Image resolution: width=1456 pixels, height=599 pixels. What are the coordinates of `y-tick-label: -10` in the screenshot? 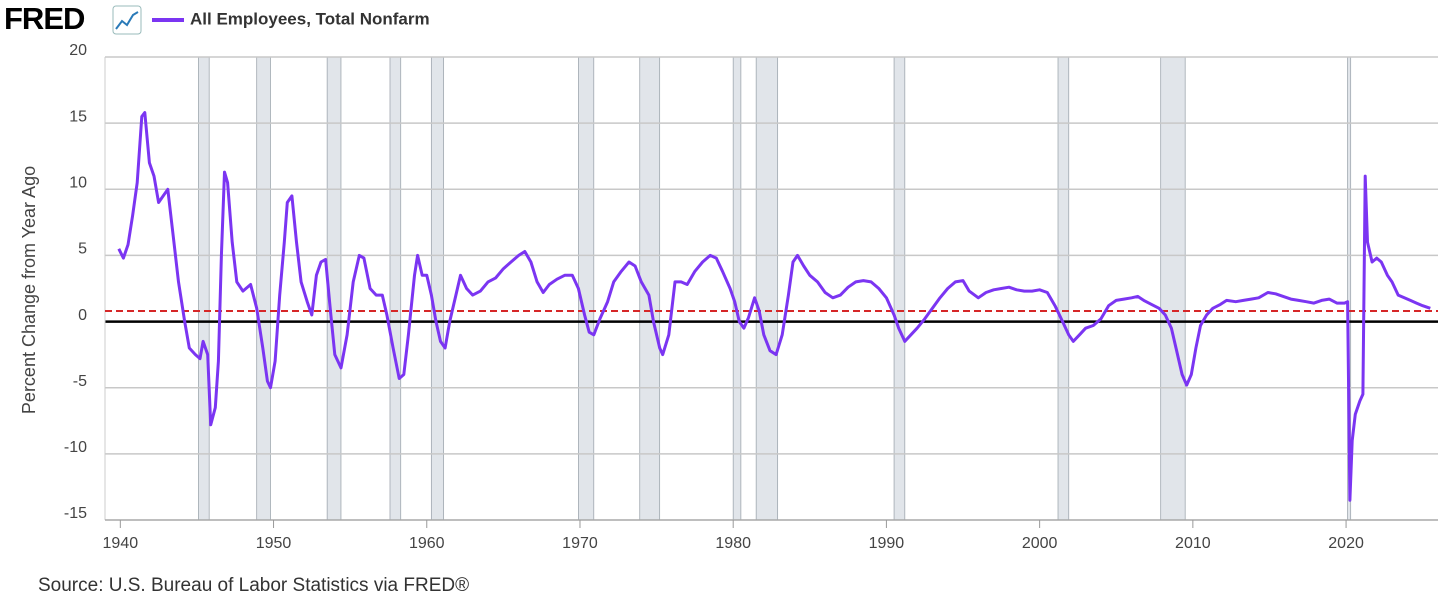 It's located at (75, 447).